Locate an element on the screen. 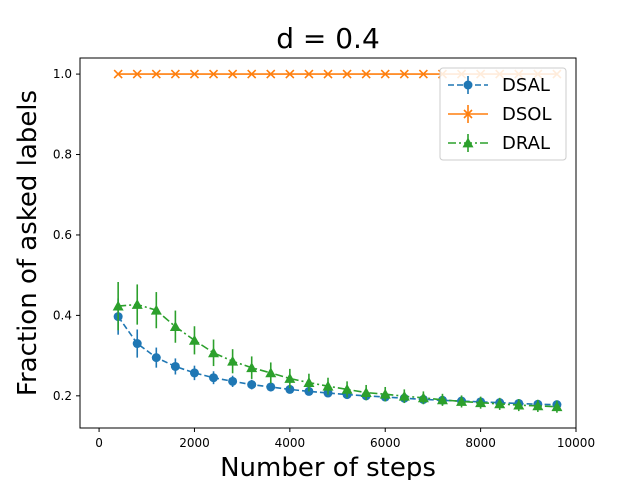  x-tick-label: 4000 is located at coordinates (290, 443).